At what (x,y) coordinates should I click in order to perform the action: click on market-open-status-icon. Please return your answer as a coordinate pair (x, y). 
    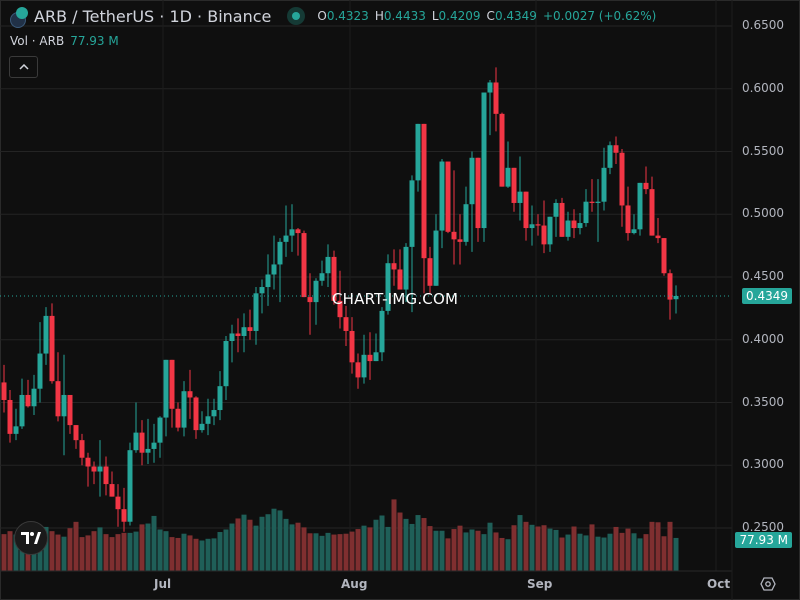
    Looking at the image, I should click on (296, 16).